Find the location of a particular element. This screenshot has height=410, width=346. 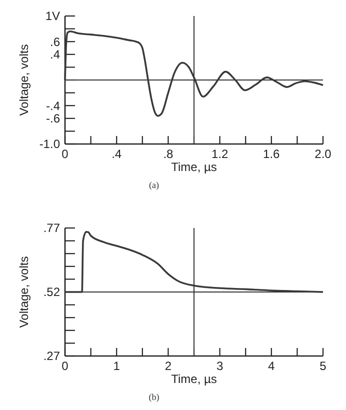

y-tick-label: -.6 is located at coordinates (53, 119).